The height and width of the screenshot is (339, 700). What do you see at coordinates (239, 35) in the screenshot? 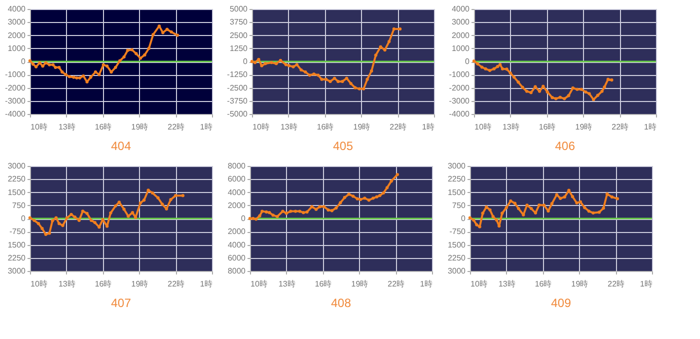
I see `y-tick-label: 2500` at bounding box center [239, 35].